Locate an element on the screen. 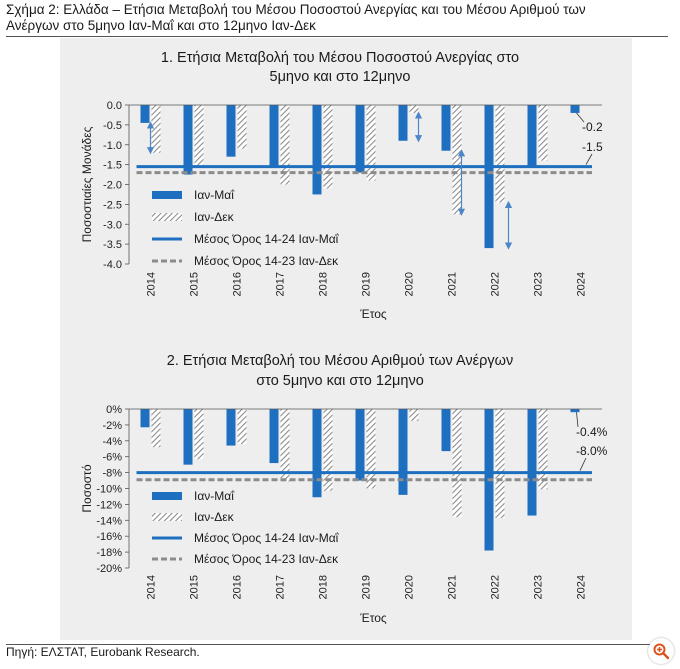  y-tick-label: -16% is located at coordinates (109, 537).